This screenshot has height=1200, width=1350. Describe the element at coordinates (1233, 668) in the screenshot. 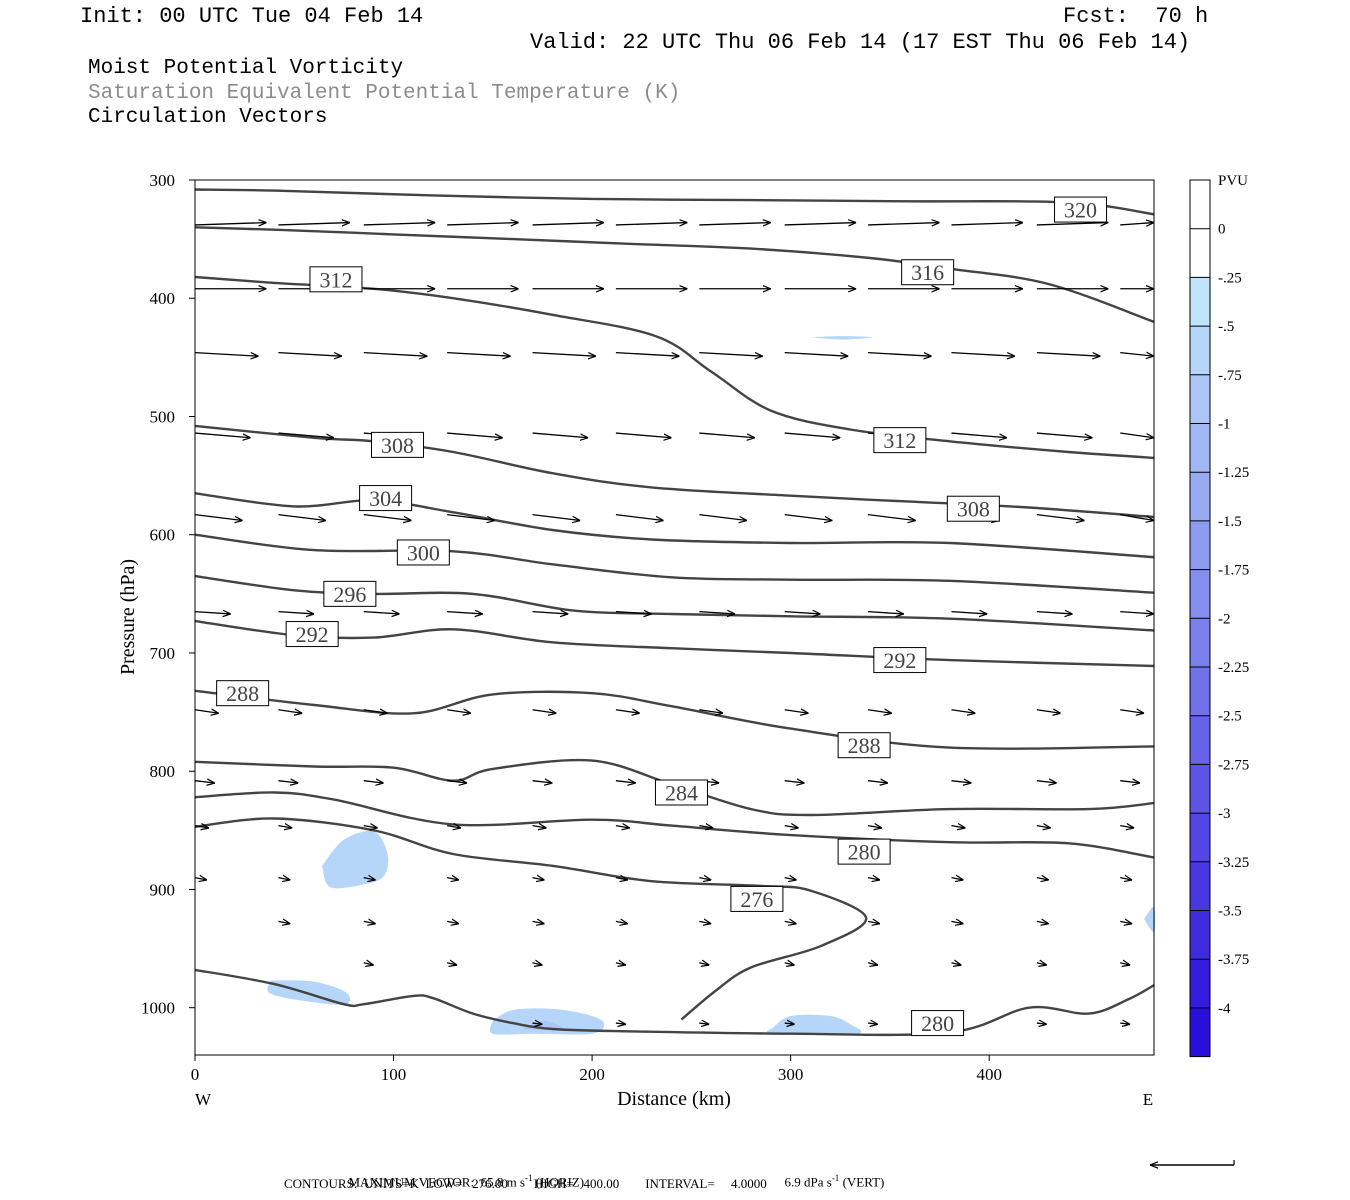

I see `colorbar-label-9: -2.25` at that location.